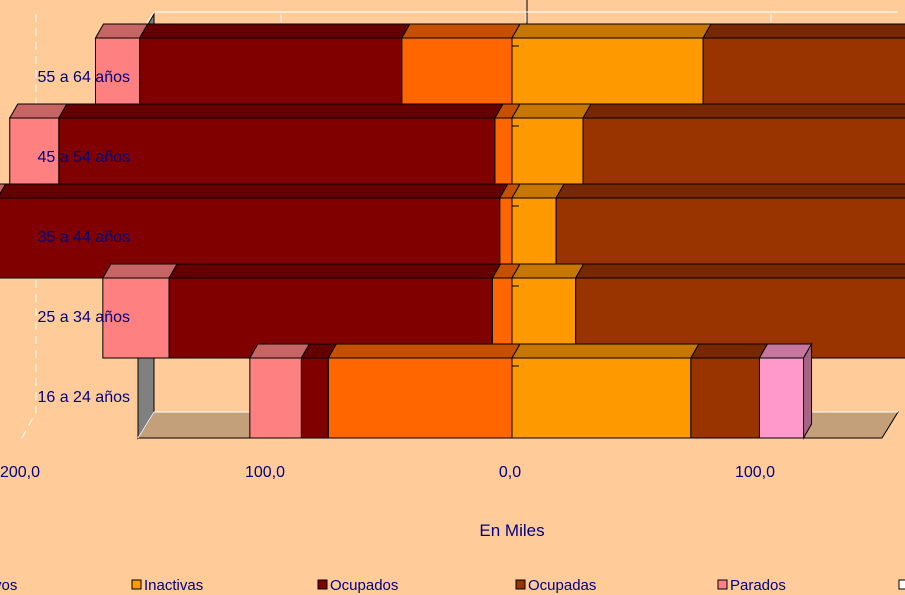  Describe the element at coordinates (511, 530) in the screenshot. I see `x-axis-title: En Miles` at that location.